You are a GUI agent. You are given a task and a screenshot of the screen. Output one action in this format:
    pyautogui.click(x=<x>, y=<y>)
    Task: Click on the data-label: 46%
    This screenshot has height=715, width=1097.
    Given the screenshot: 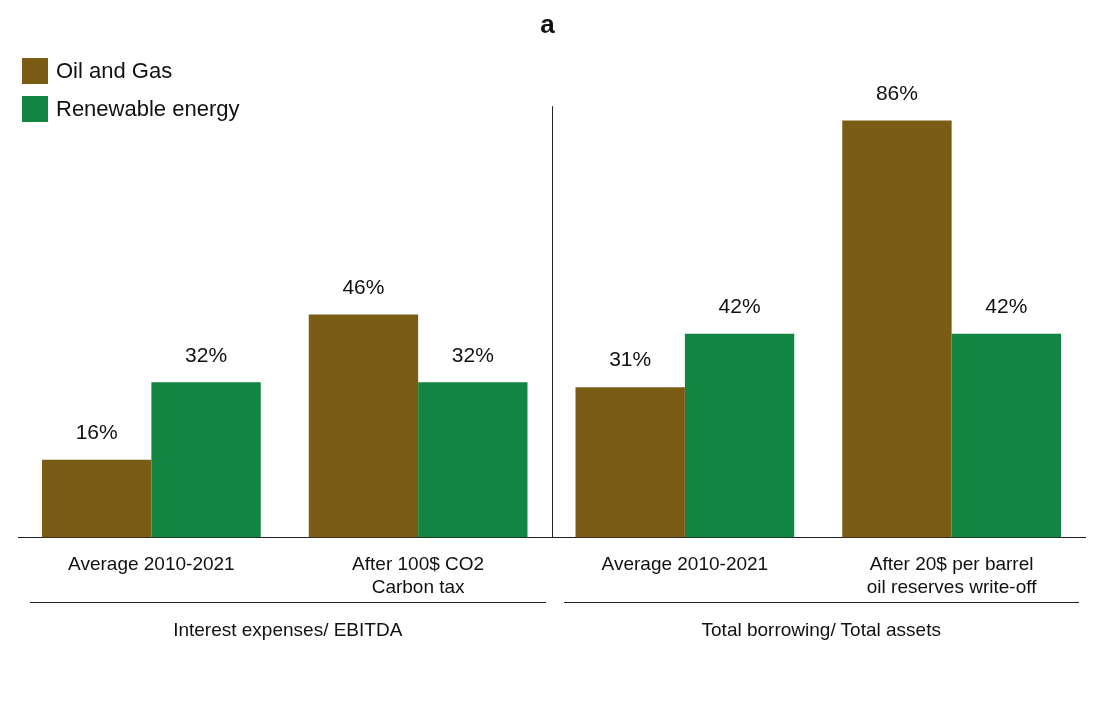 What is the action you would take?
    pyautogui.click(x=363, y=286)
    